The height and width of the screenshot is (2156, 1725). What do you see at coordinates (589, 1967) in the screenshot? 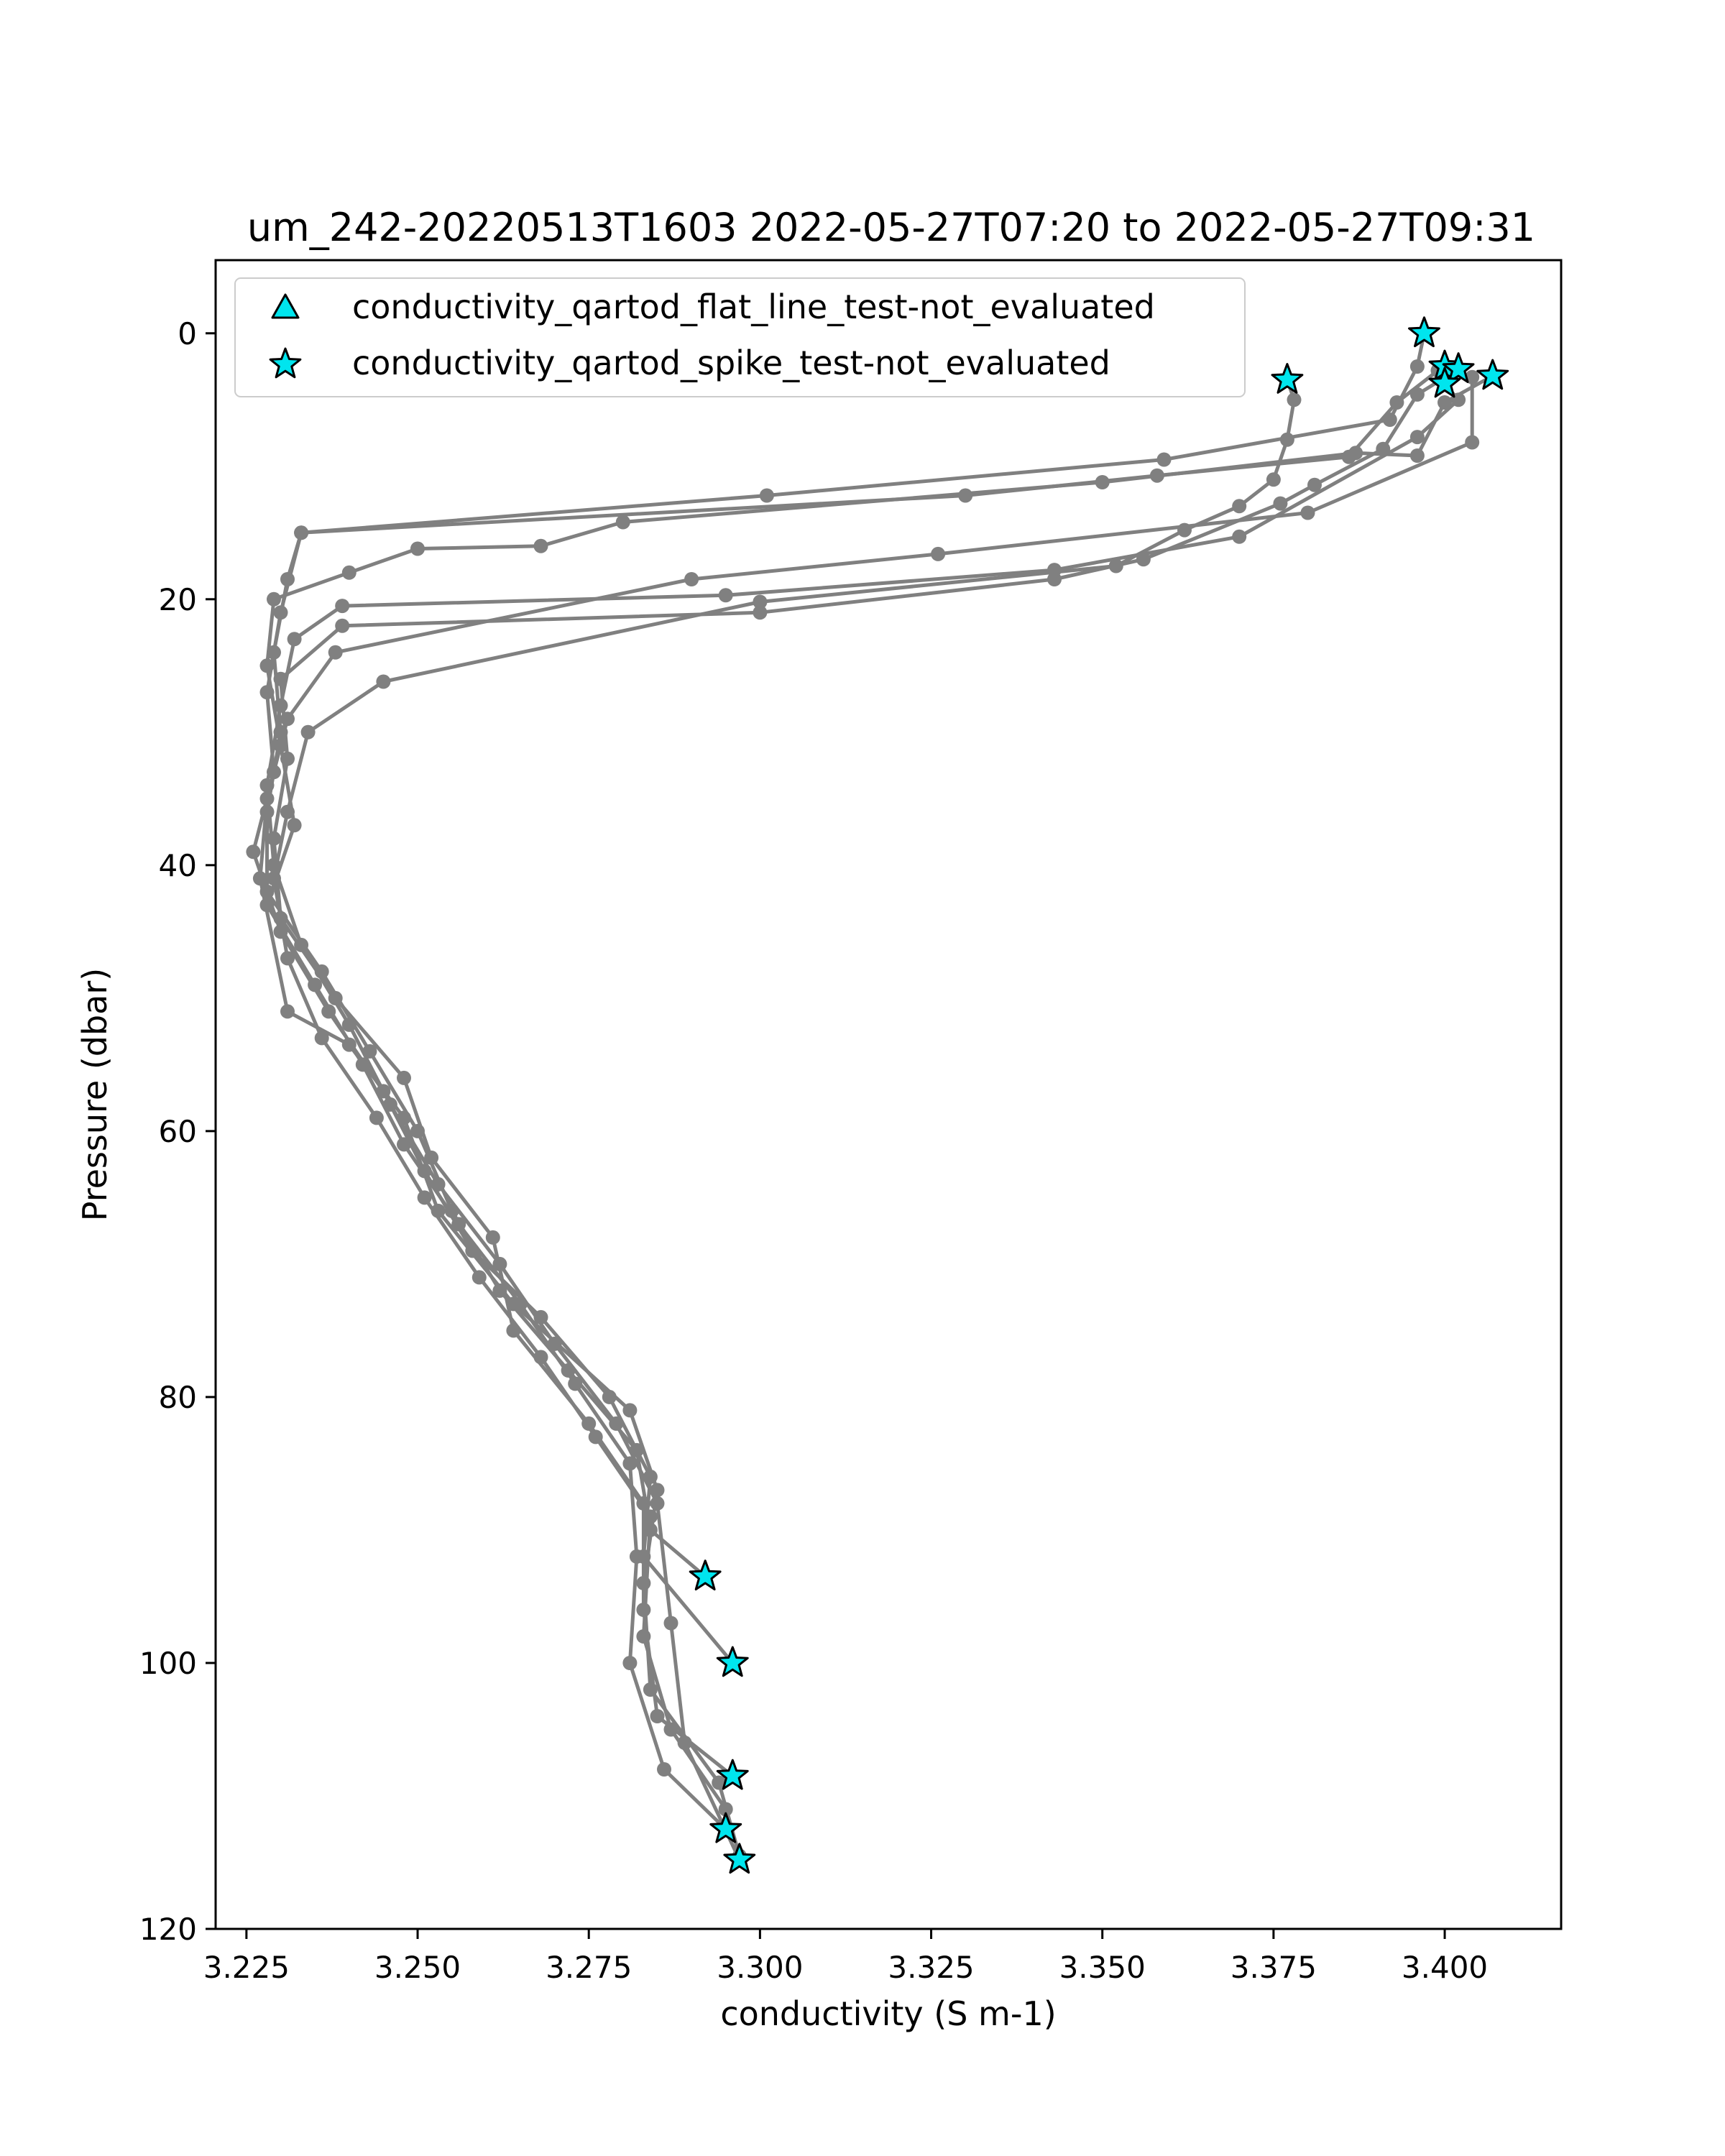
I see `x-tick-label-3: 3.275` at bounding box center [589, 1967].